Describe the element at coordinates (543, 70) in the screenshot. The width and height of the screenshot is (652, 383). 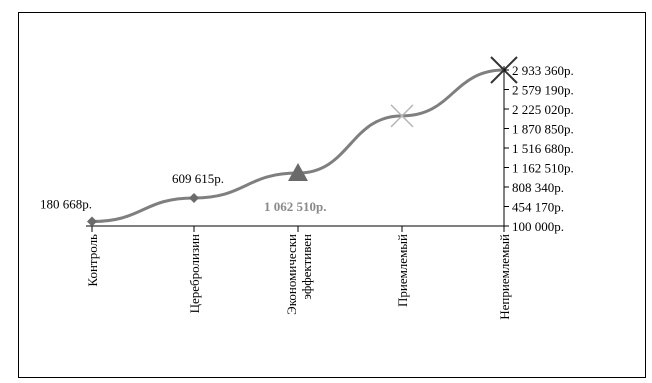
I see `y-tick-label: 2 933 360р.` at that location.